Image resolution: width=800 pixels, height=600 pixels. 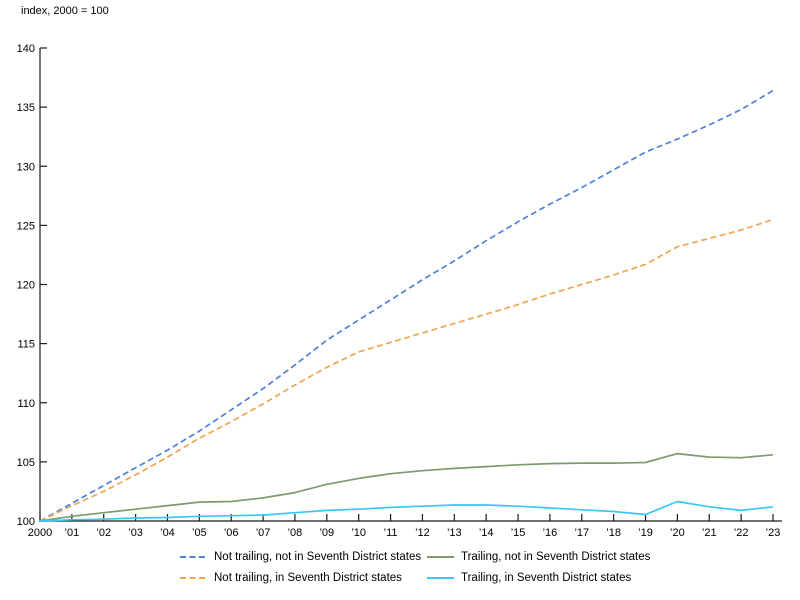 I want to click on y-tick-label: 115, so click(x=26, y=345).